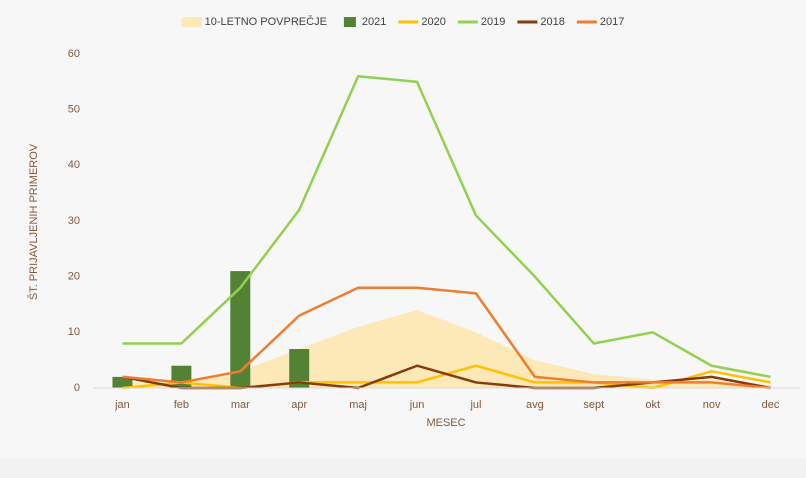  What do you see at coordinates (77, 388) in the screenshot?
I see `y-tick-label: 0` at bounding box center [77, 388].